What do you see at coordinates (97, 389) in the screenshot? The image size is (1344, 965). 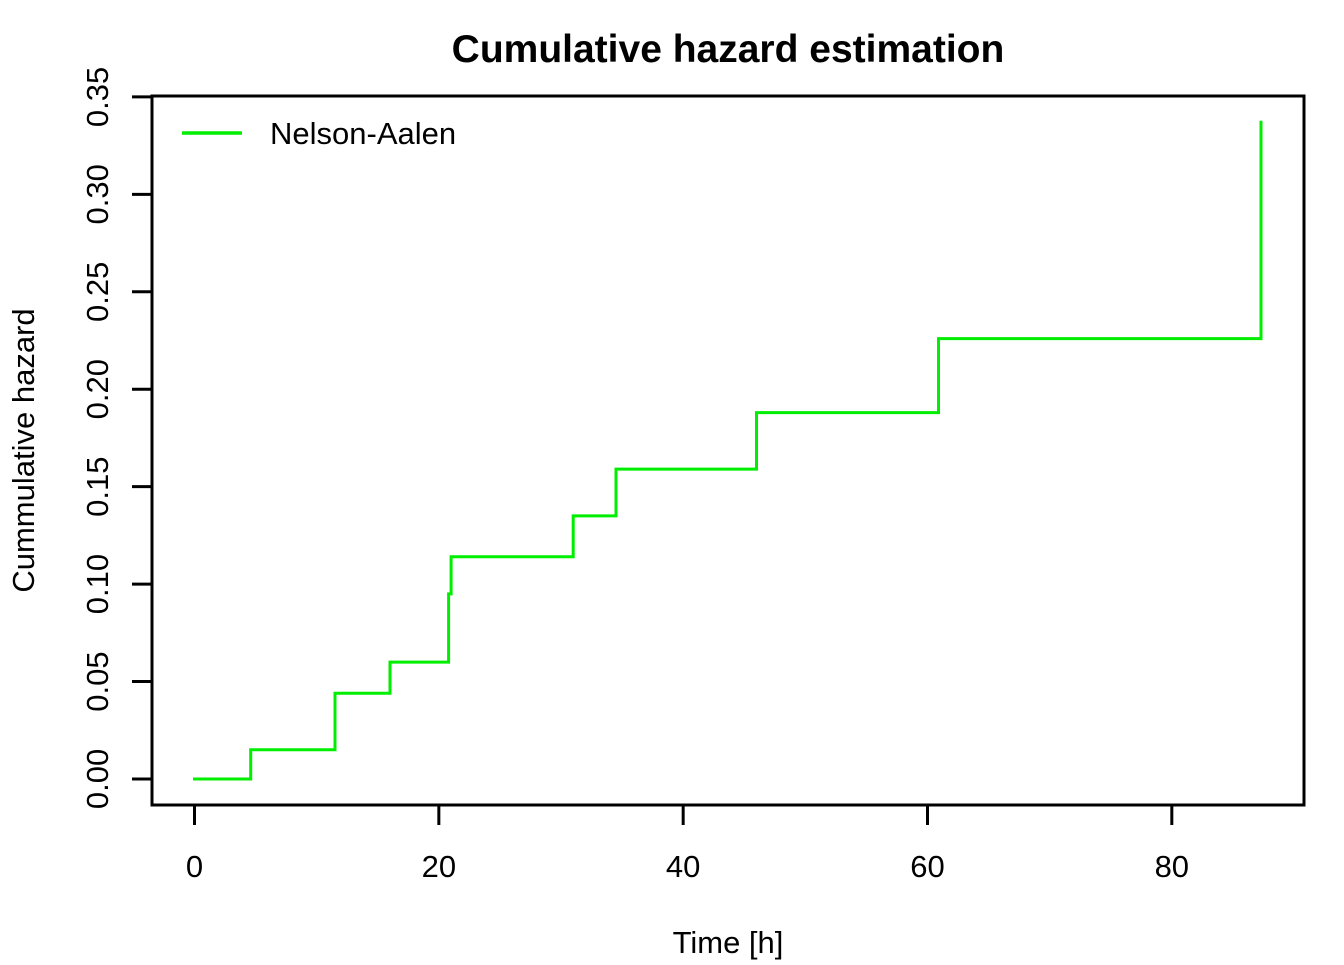 I see `y-tick-label: 0.20` at bounding box center [97, 389].